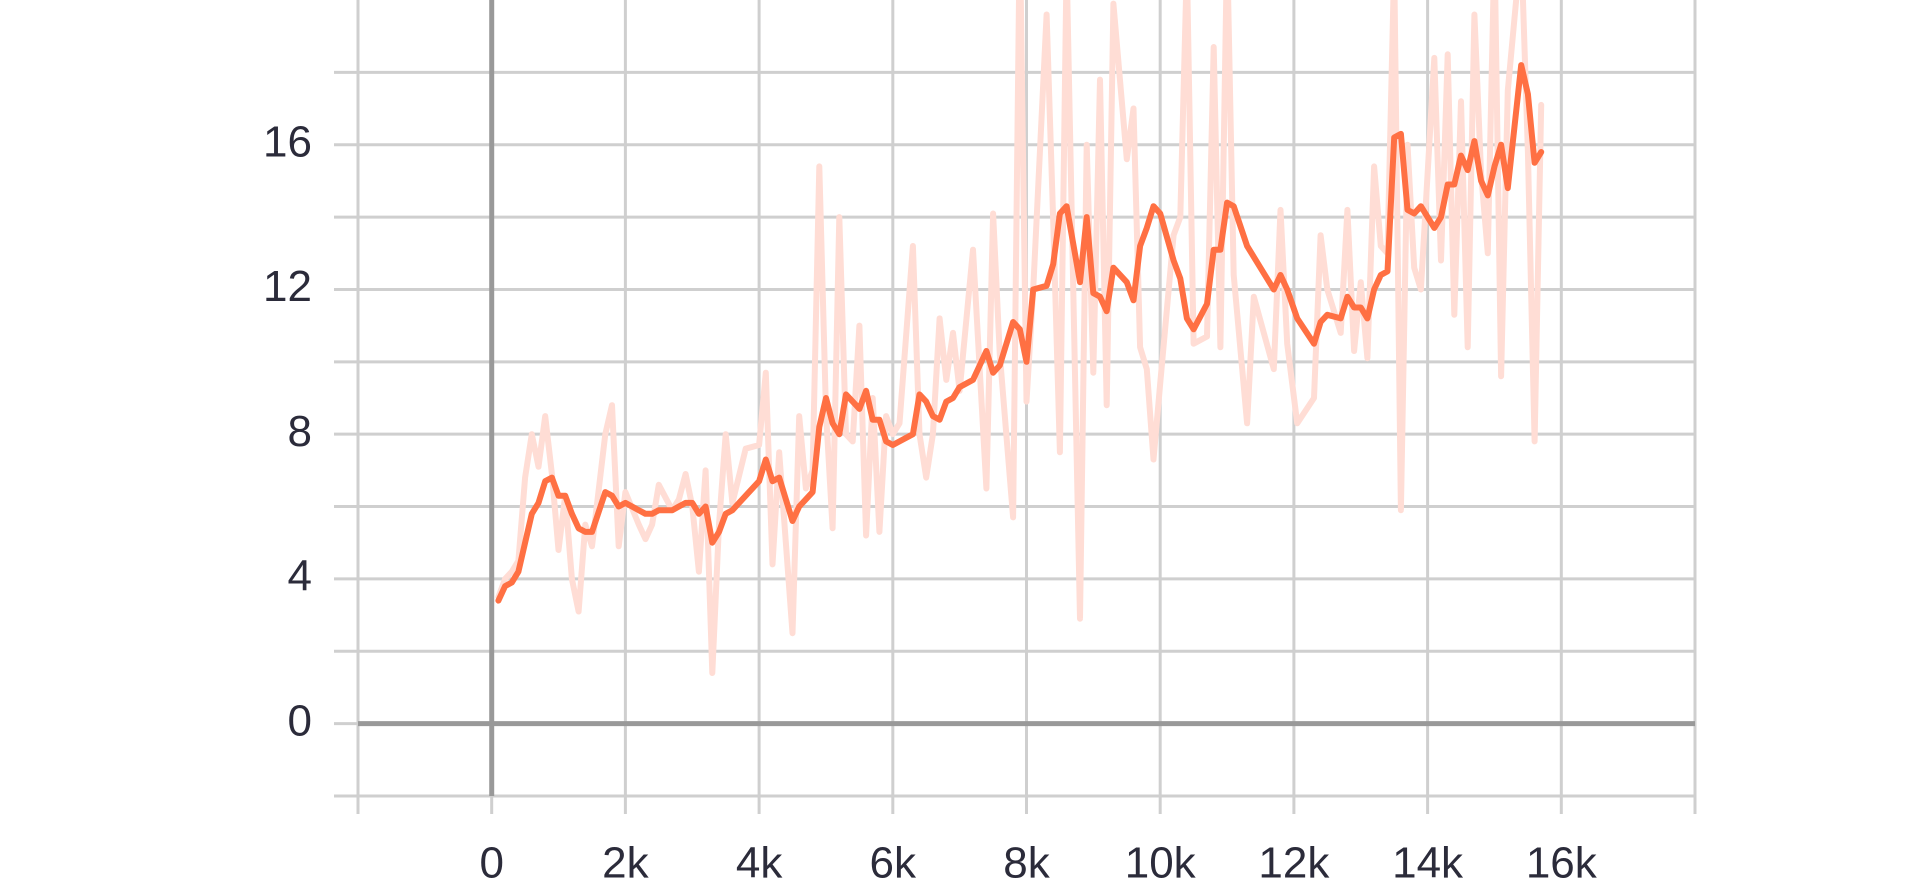 Image resolution: width=1920 pixels, height=893 pixels. I want to click on x-tick-label: 4k, so click(759, 863).